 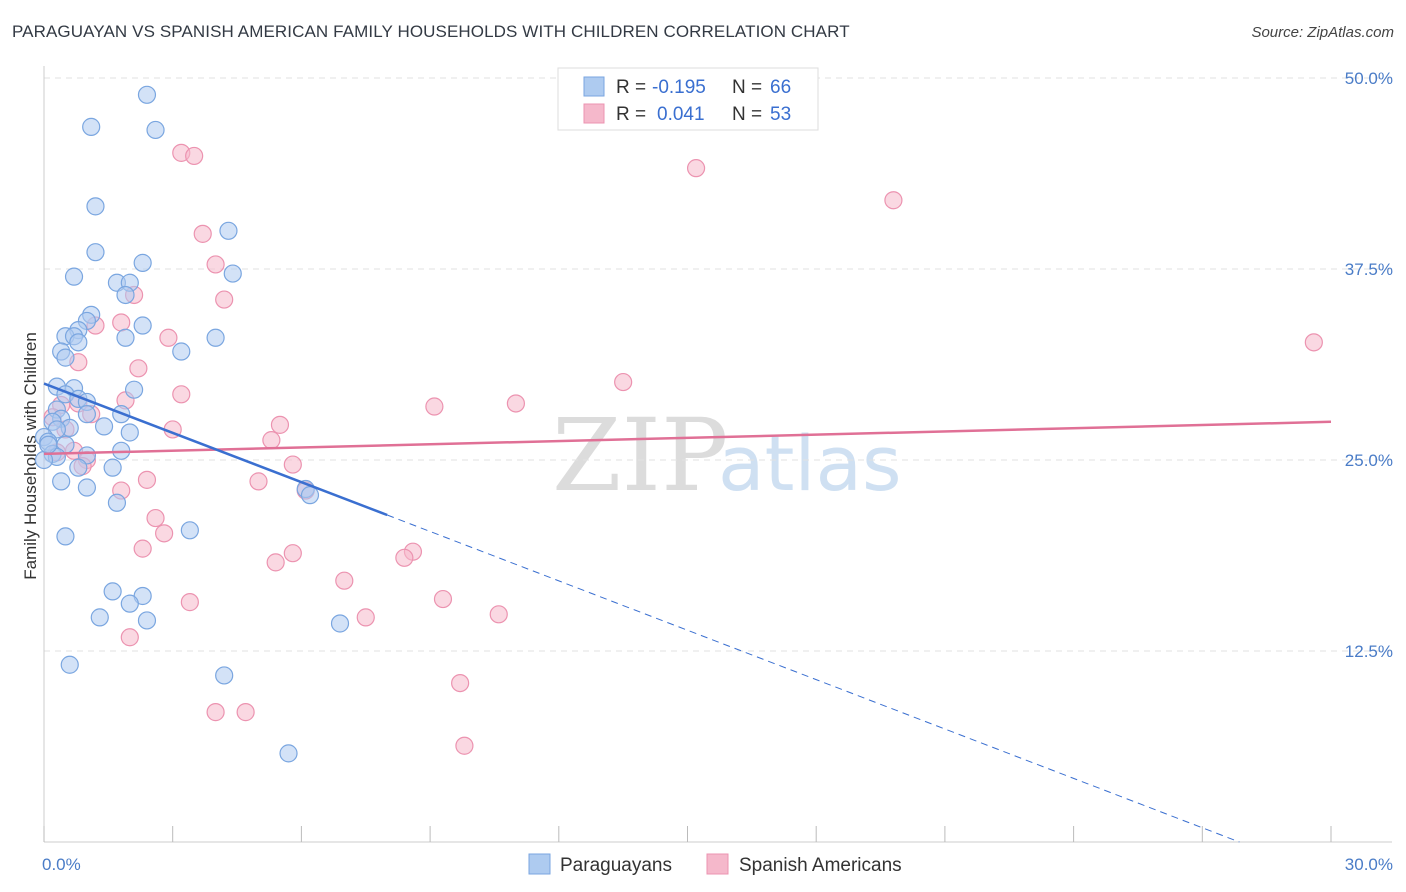 I want to click on y-tick-label-3: 50.0%, so click(x=1369, y=78).